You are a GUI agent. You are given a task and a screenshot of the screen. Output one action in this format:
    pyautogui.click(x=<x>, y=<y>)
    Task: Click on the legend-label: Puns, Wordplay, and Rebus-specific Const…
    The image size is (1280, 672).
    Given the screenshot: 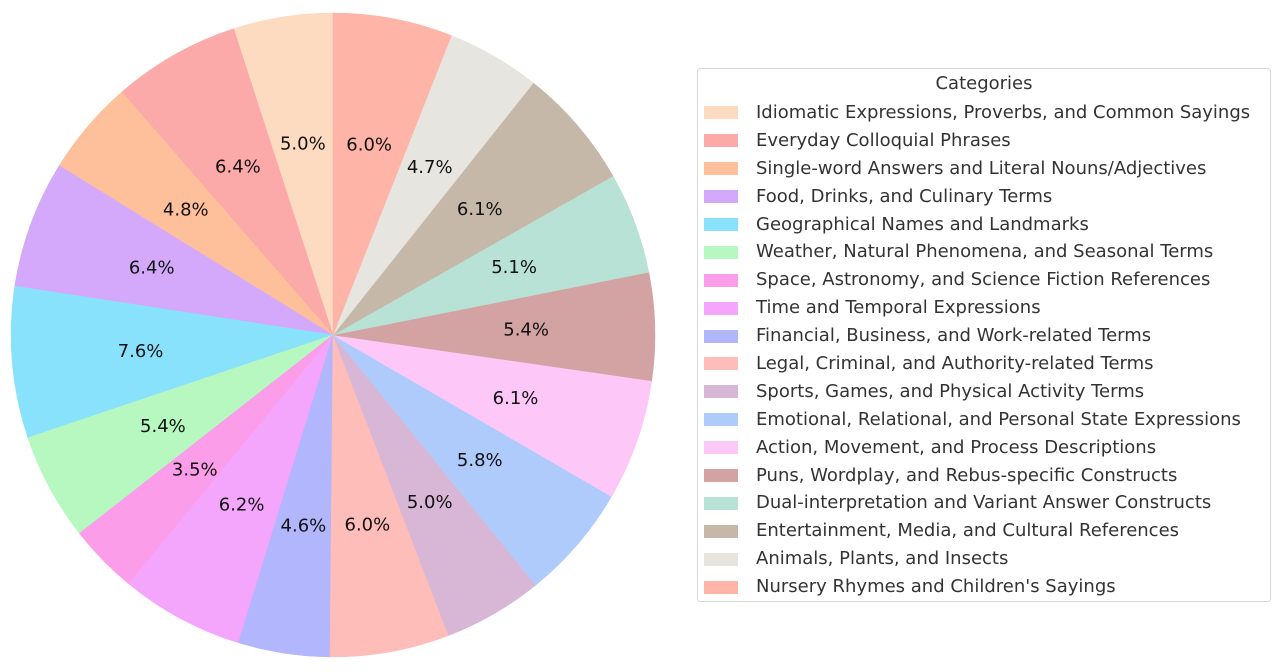 What is the action you would take?
    pyautogui.click(x=967, y=475)
    